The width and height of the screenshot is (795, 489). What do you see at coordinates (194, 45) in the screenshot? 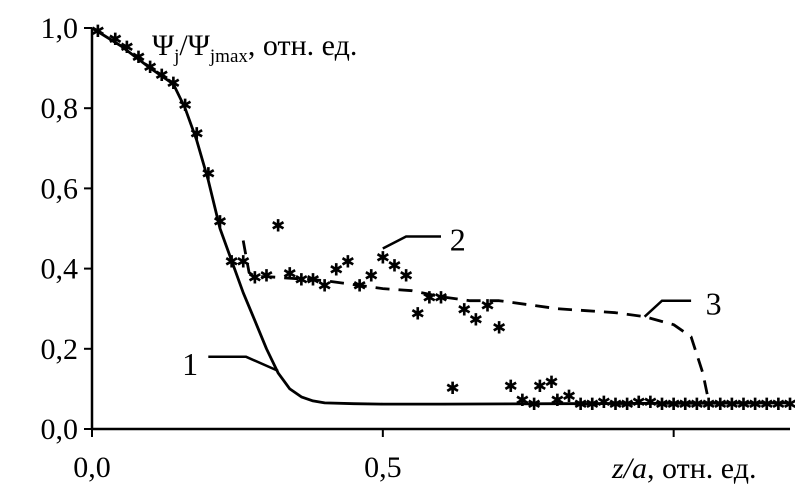
I see `y-label-sep: /Ψ` at bounding box center [194, 45].